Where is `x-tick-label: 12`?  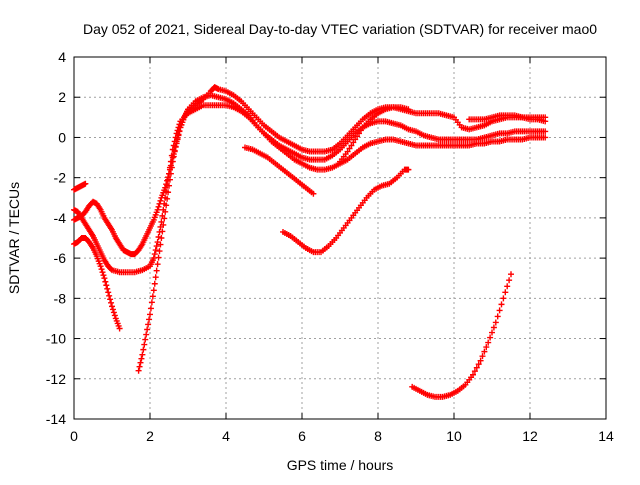 x-tick-label: 12 is located at coordinates (530, 436).